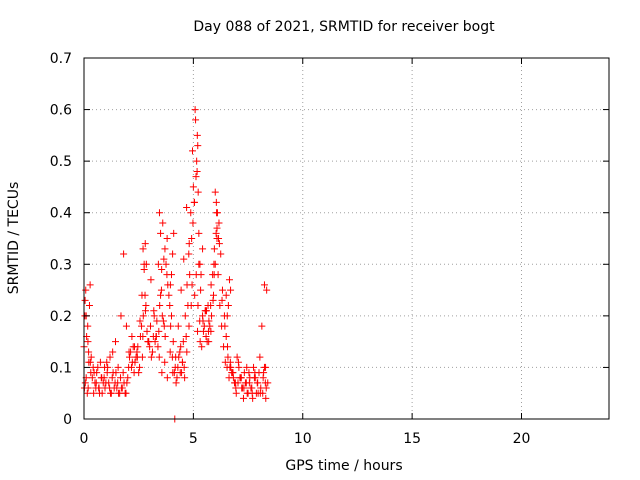 This screenshot has width=640, height=480. What do you see at coordinates (84, 439) in the screenshot?
I see `x-tick-label: 0` at bounding box center [84, 439].